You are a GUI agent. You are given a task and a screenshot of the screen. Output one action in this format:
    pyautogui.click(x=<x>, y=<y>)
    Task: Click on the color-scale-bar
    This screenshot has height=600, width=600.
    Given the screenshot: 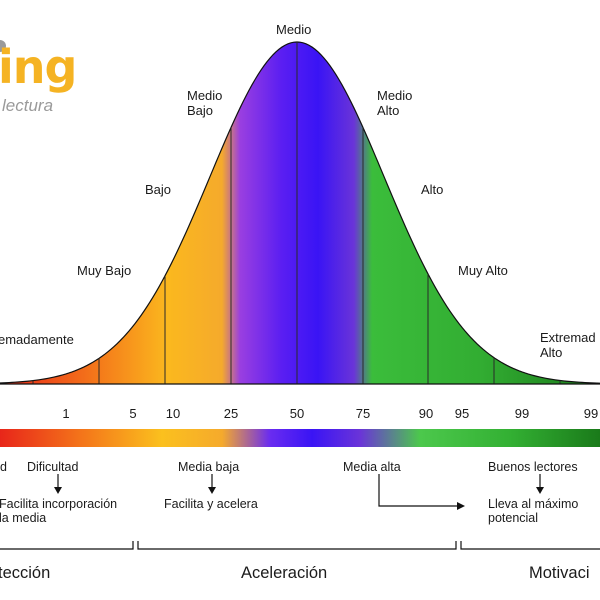 What is the action you would take?
    pyautogui.click(x=300, y=438)
    